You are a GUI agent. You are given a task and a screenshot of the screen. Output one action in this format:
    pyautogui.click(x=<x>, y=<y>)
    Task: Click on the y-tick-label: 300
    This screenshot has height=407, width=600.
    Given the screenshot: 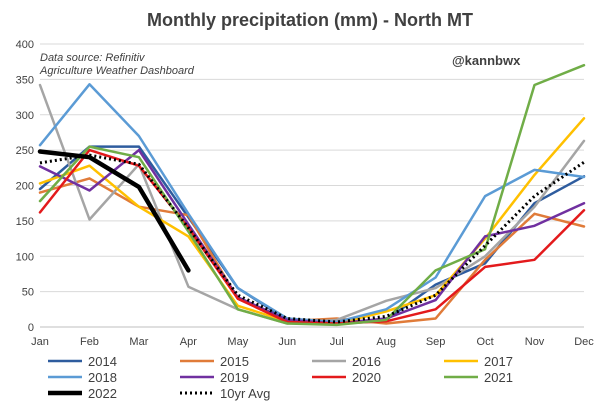 What is the action you would take?
    pyautogui.click(x=25, y=116)
    